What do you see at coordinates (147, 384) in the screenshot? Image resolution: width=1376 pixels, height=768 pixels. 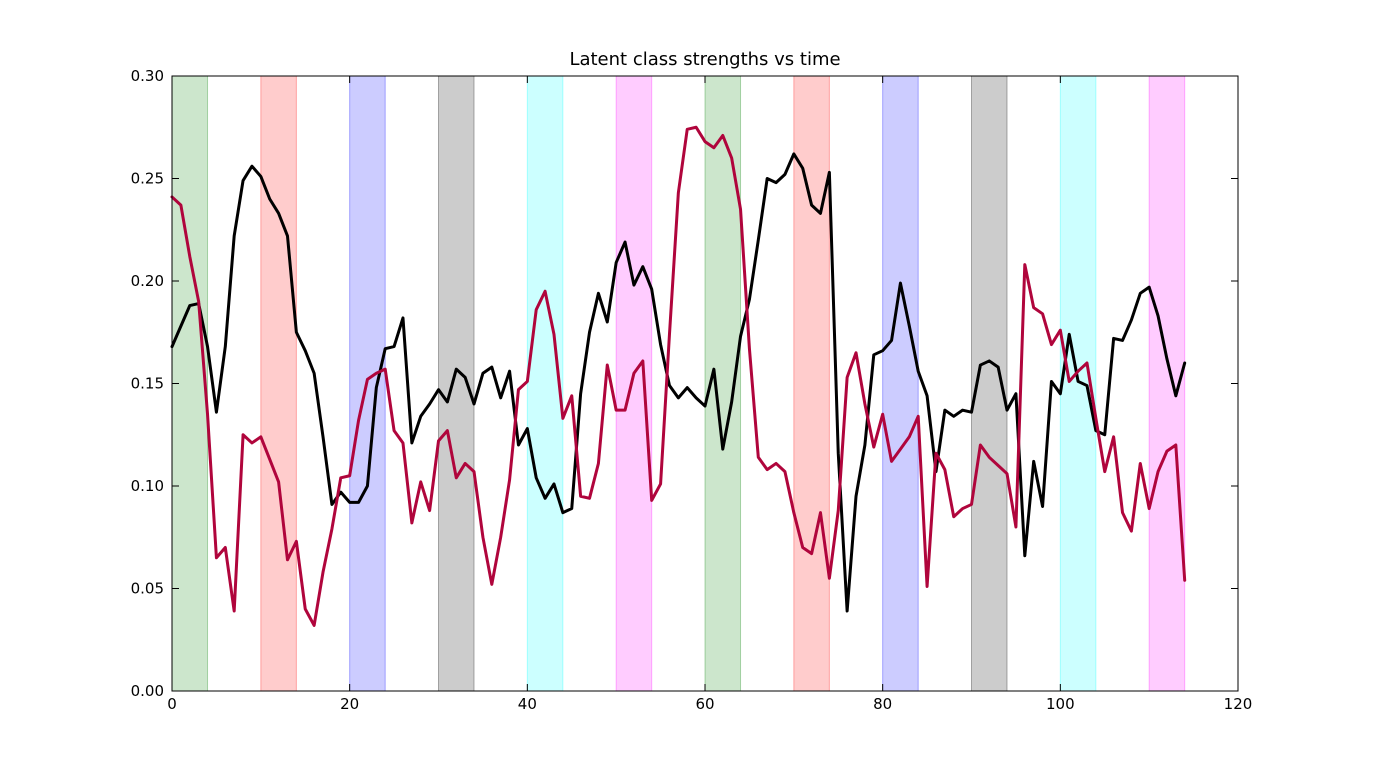 I see `y-tick-label-3: 0.15` at bounding box center [147, 384].